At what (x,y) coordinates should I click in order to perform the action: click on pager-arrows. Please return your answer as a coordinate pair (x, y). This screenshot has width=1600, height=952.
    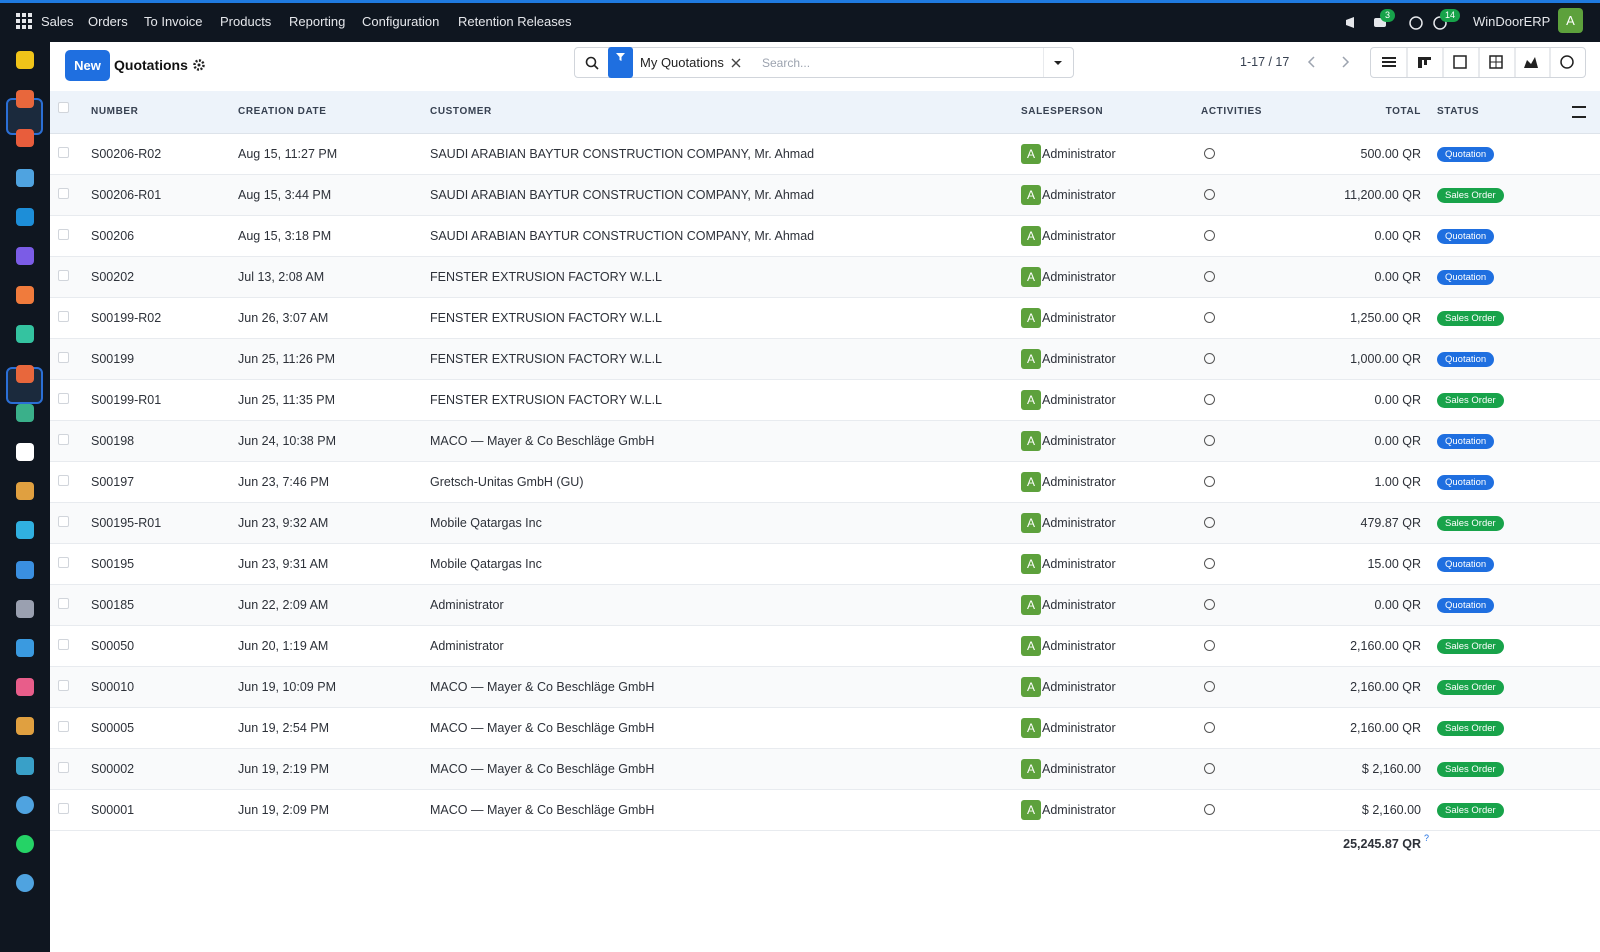
    Looking at the image, I should click on (1330, 62).